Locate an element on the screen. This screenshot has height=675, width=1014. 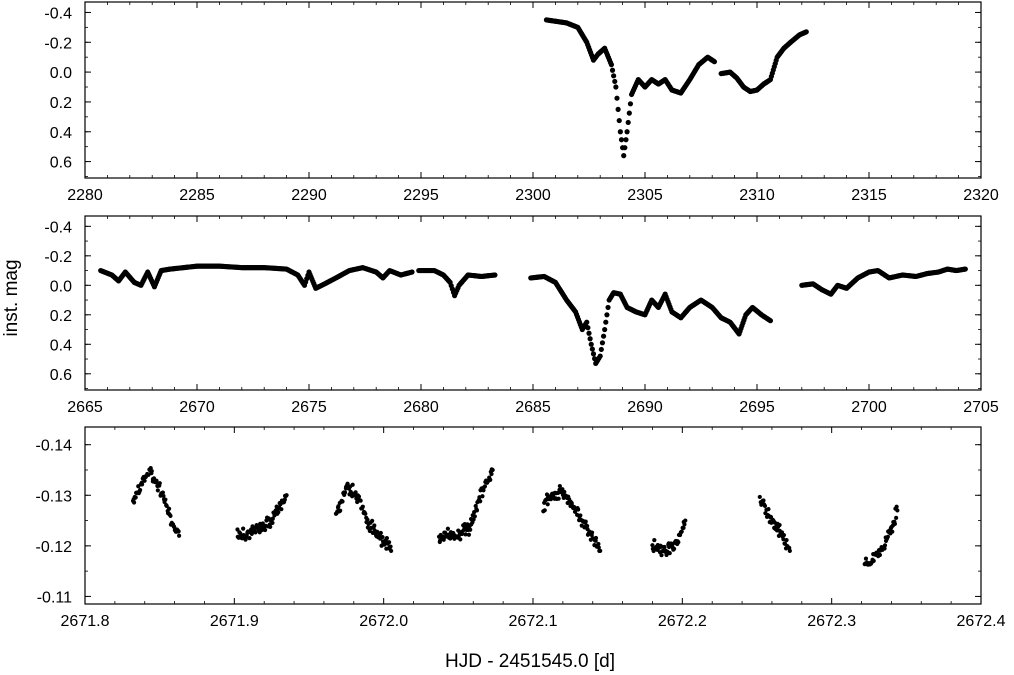
y-tick-label: -0.2 is located at coordinates (58, 257).